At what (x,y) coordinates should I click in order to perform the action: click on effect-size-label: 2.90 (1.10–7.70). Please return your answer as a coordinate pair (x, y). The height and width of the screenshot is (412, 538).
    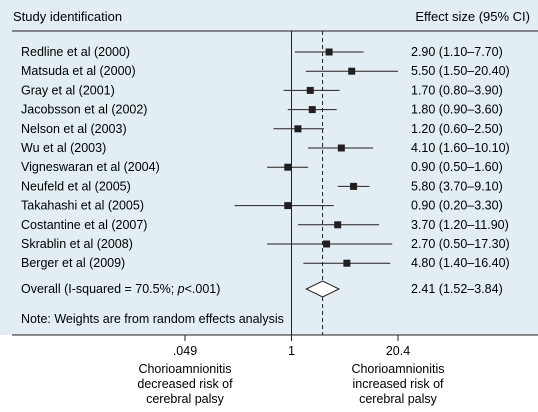
    Looking at the image, I should click on (457, 52).